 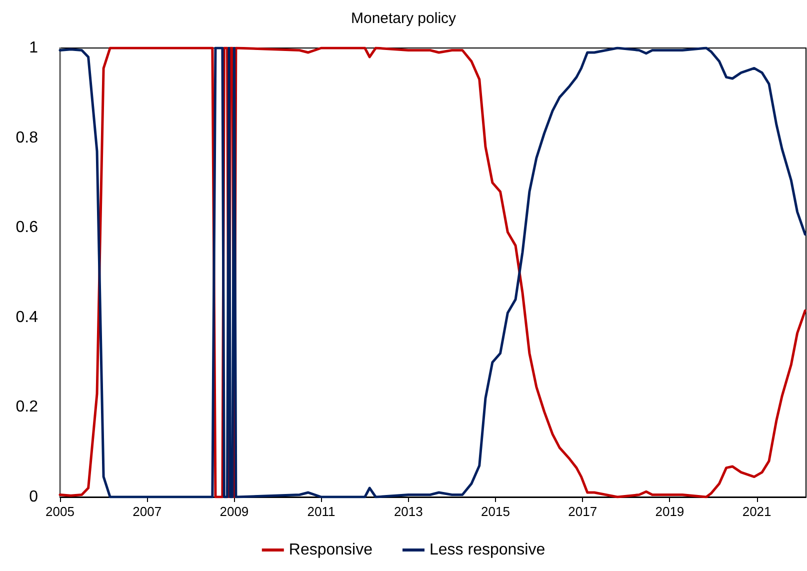 I want to click on y-tick-label: 1, so click(x=33, y=48).